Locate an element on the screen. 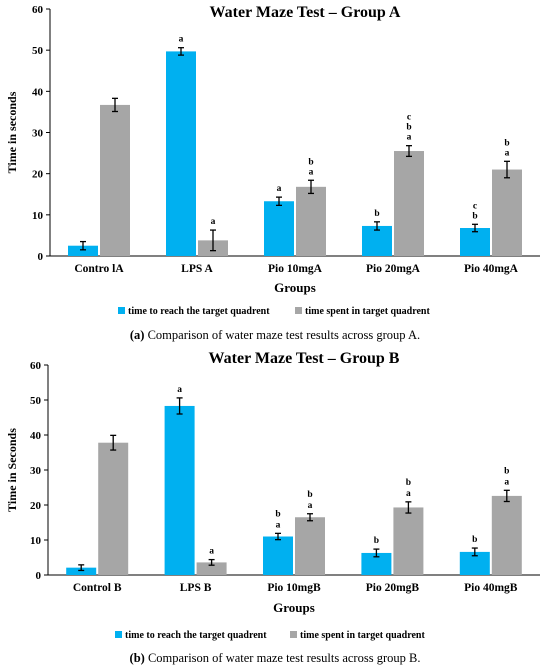 This screenshot has width=550, height=669. x-tick-label: Control B is located at coordinates (97, 588).